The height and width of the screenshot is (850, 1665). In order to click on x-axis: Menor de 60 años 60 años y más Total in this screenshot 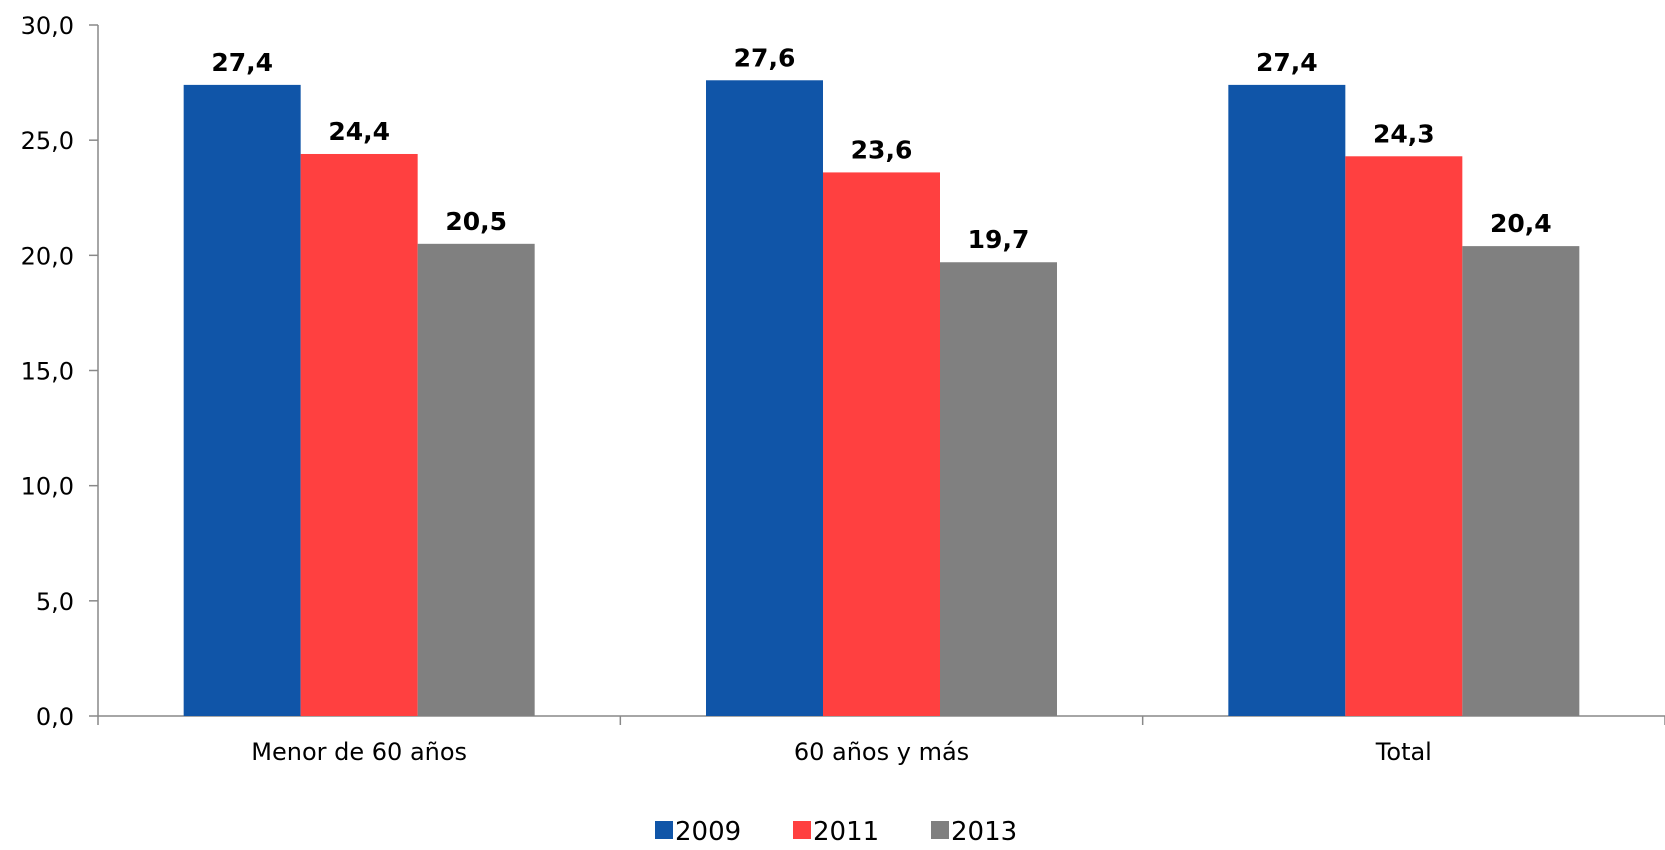, I will do `click(881, 740)`.